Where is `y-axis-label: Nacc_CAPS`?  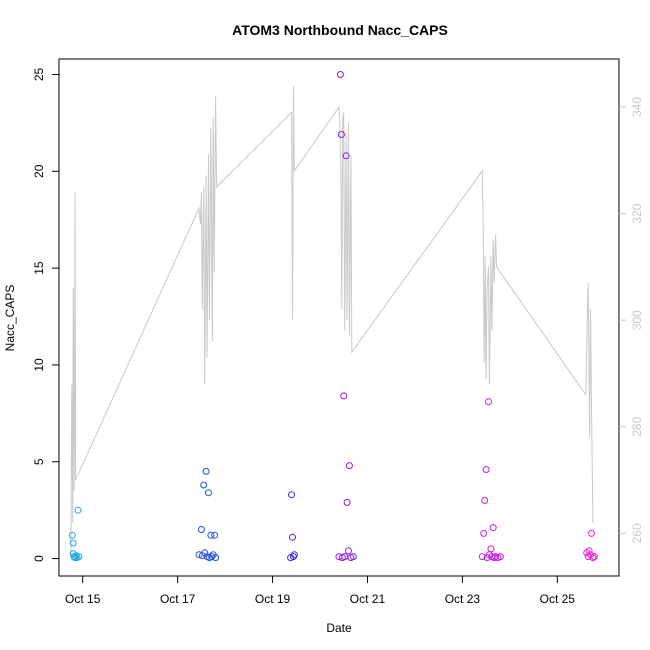 y-axis-label: Nacc_CAPS is located at coordinates (10, 318).